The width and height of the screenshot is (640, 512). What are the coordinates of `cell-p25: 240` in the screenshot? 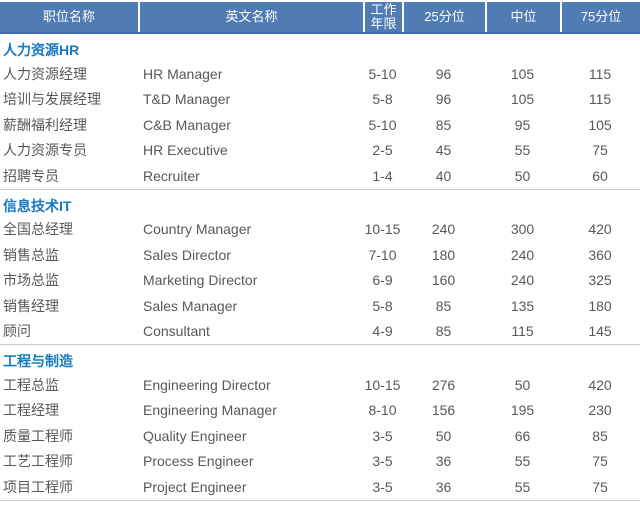 It's located at (443, 229).